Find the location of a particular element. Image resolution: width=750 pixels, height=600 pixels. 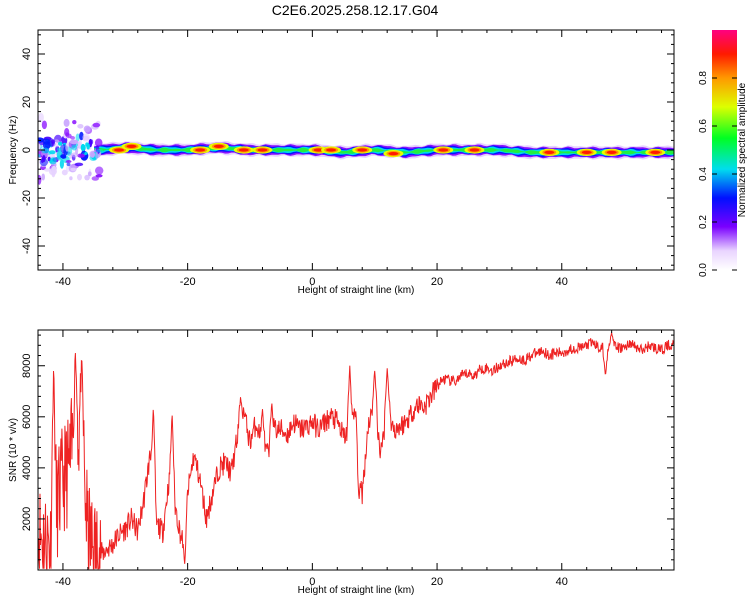

colorbar-tick-label: 0.6 is located at coordinates (703, 126).